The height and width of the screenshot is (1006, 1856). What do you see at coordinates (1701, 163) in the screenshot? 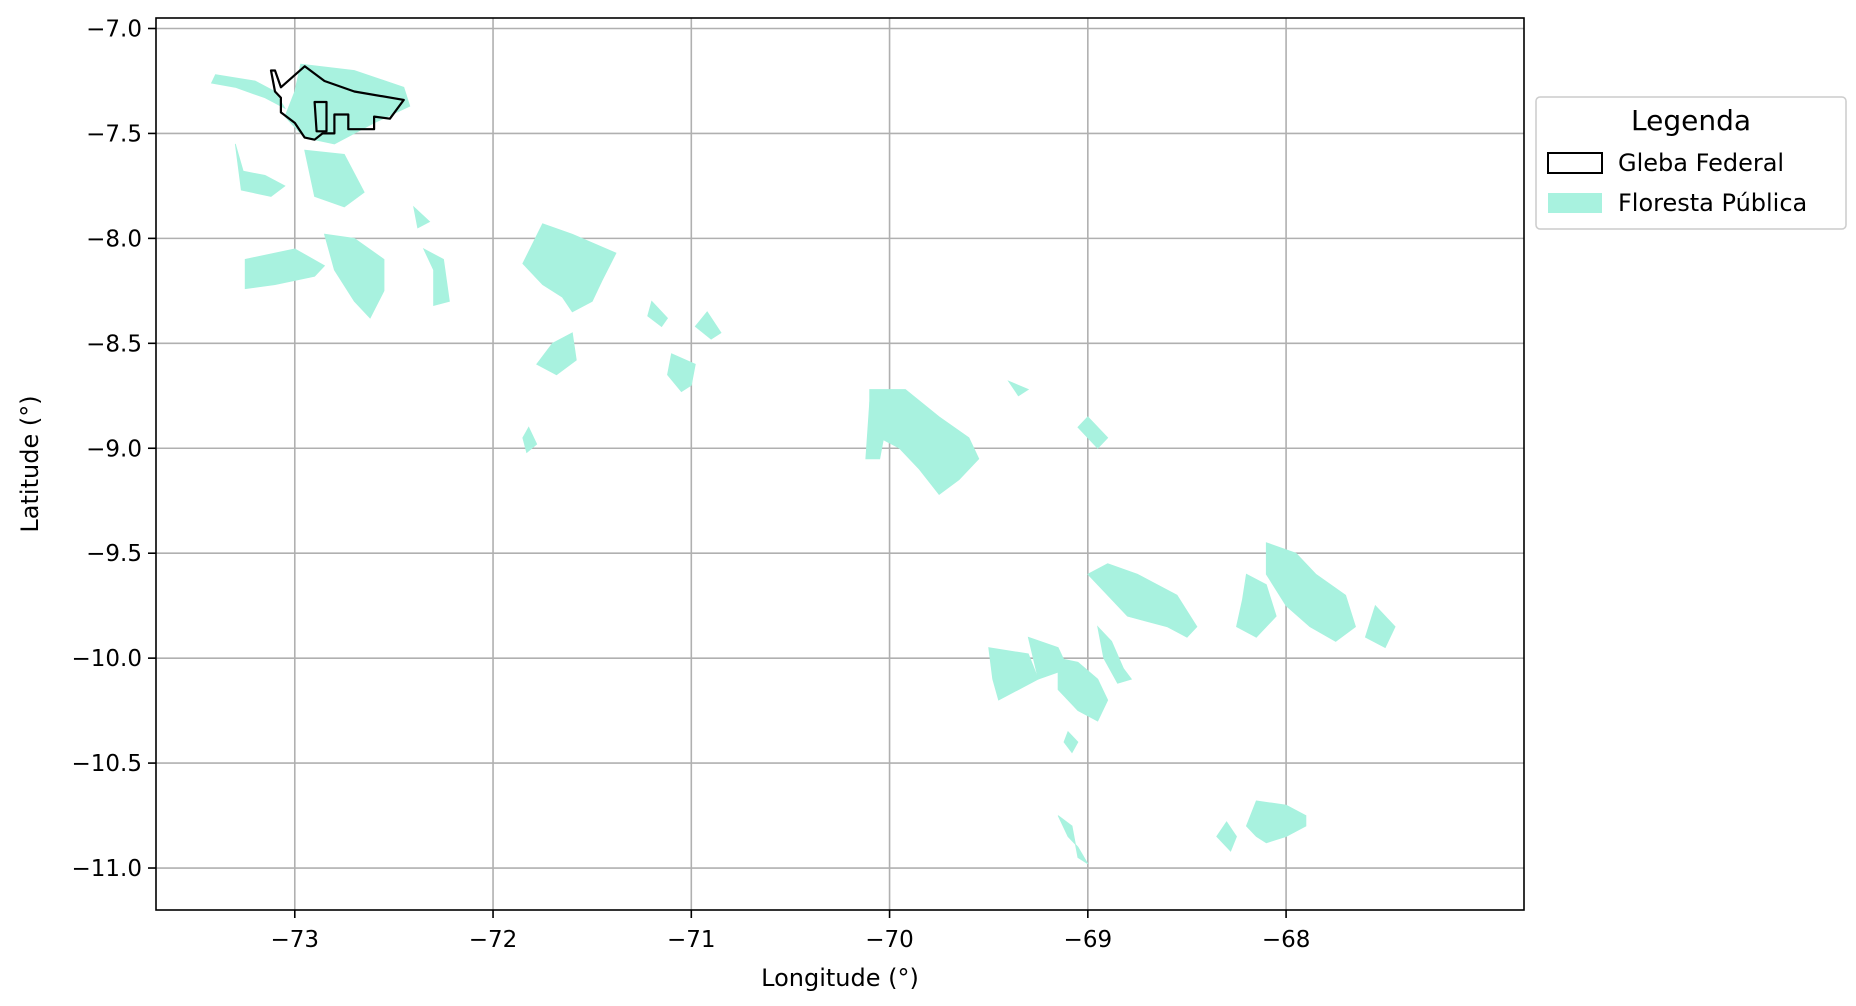
I see `legend-label-0: Gleba Federal` at bounding box center [1701, 163].